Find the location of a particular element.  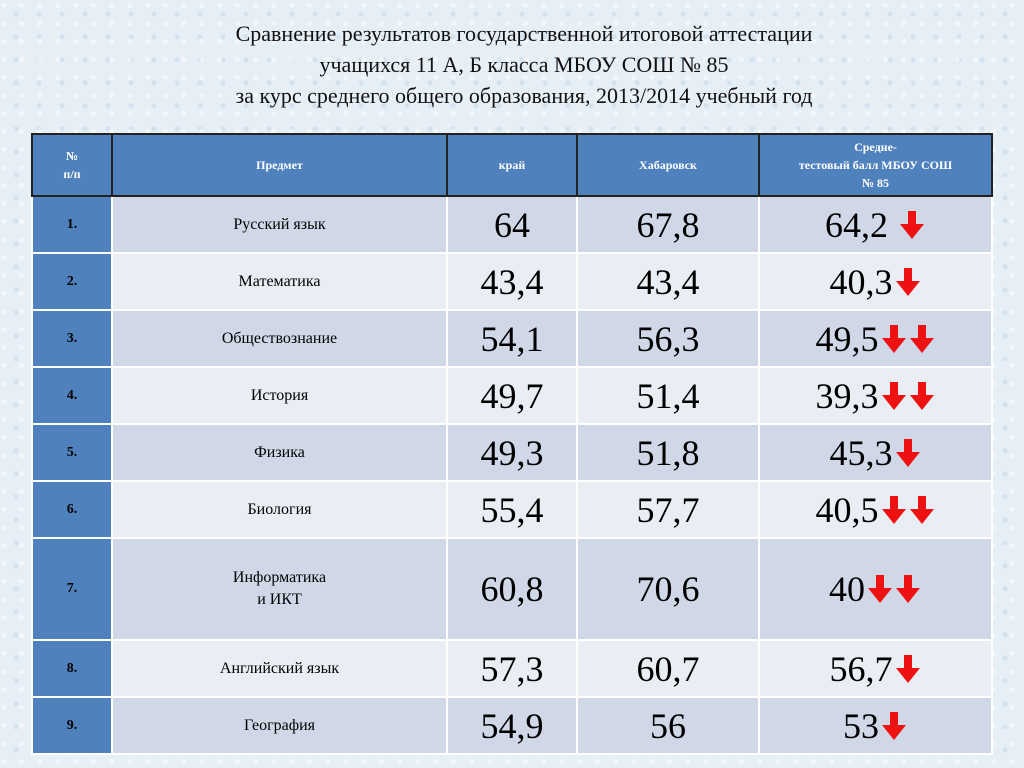

school-score-group: 40,5 is located at coordinates (876, 510).